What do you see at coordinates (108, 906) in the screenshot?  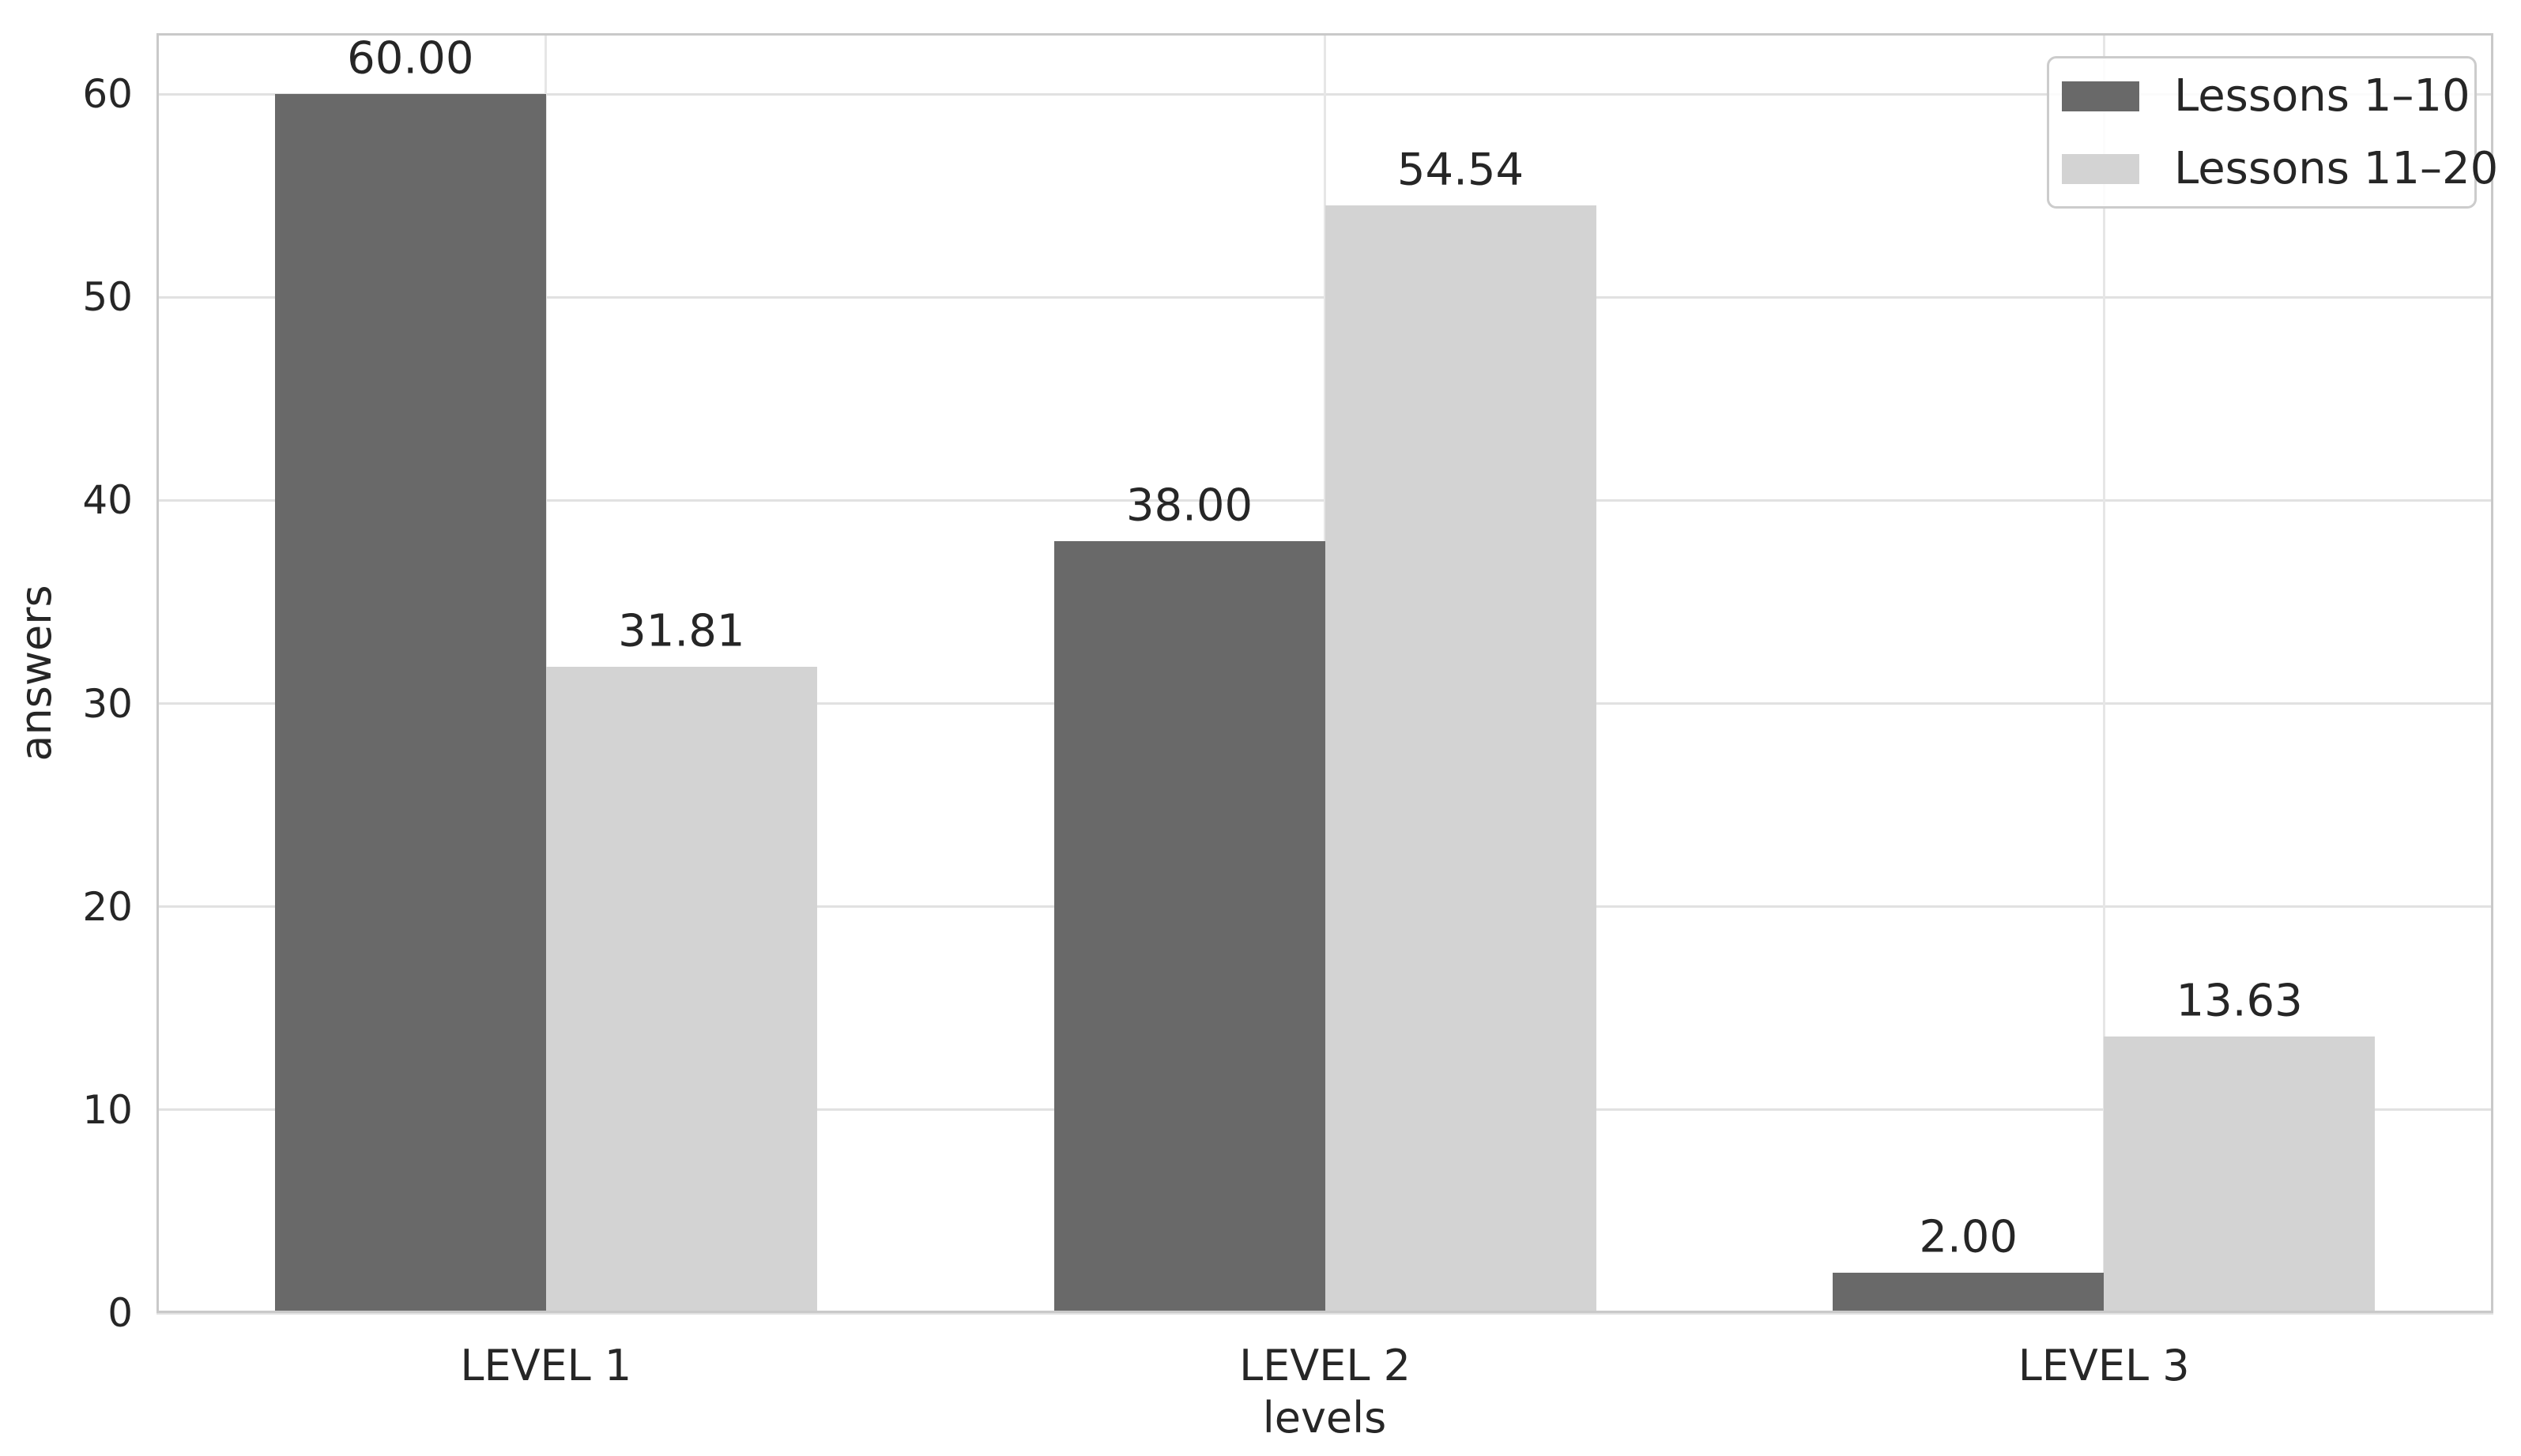 I see `y-tick-label: 20` at bounding box center [108, 906].